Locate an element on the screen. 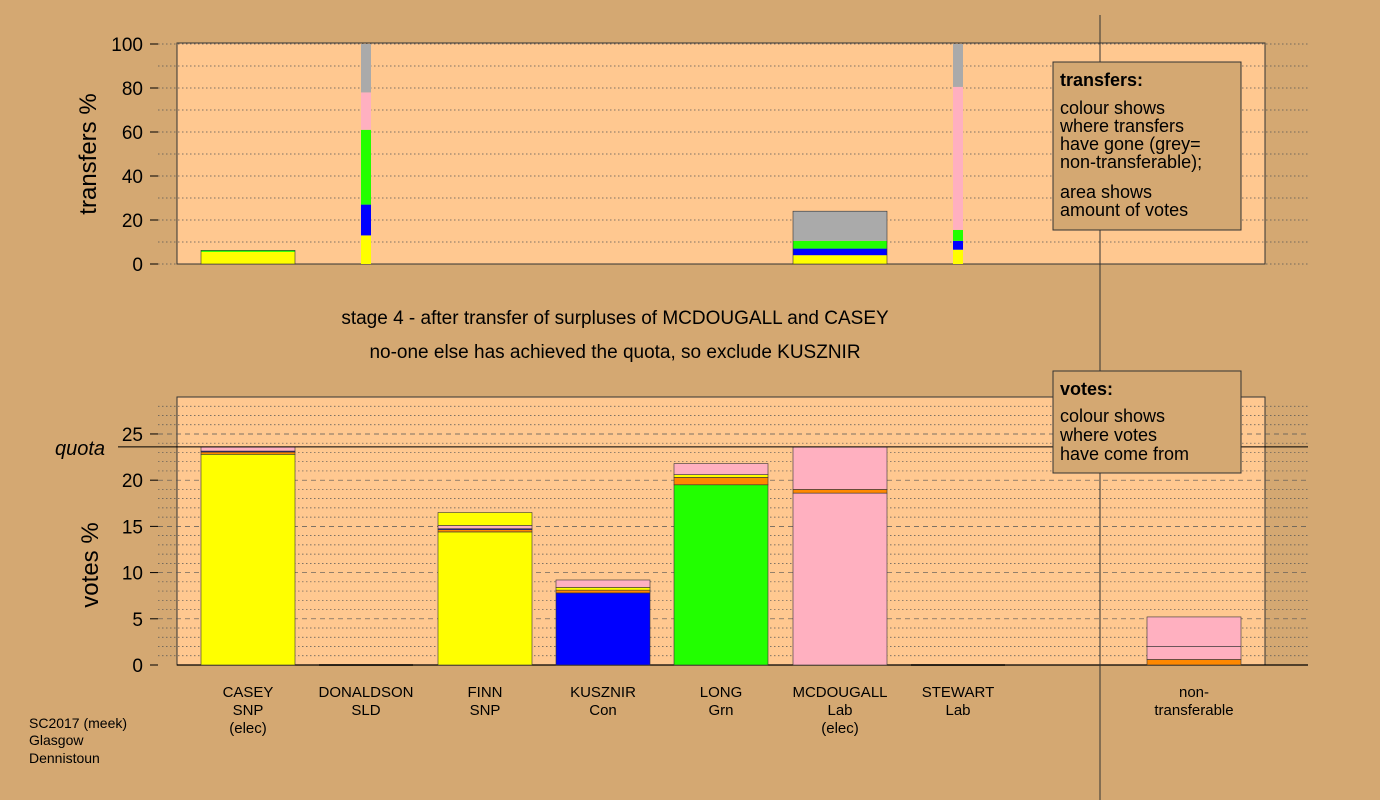 Image resolution: width=1380 pixels, height=800 pixels. transfers-legend-line: area shows is located at coordinates (1106, 192).